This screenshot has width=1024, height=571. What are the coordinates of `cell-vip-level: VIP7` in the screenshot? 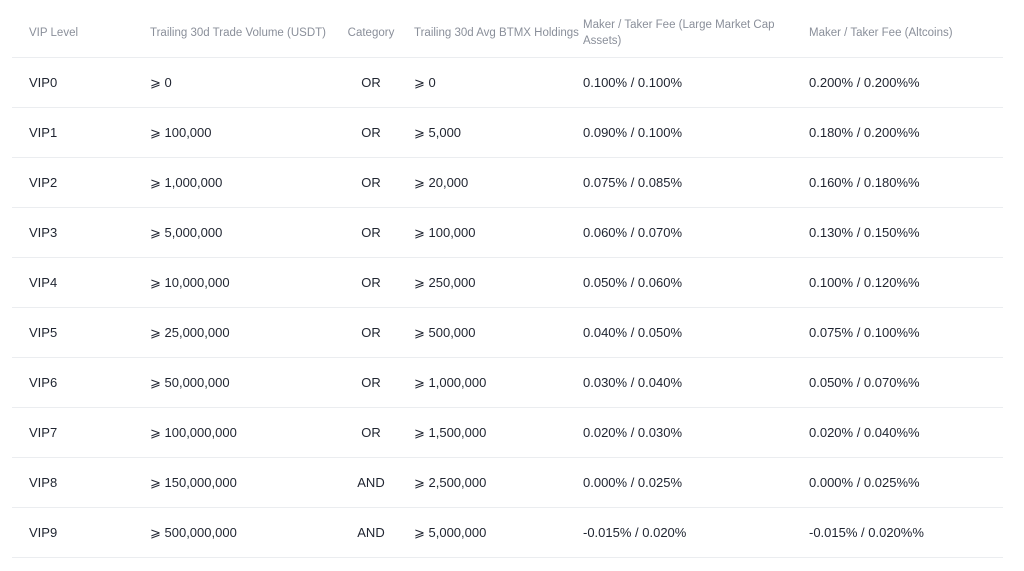 It's located at (81, 432).